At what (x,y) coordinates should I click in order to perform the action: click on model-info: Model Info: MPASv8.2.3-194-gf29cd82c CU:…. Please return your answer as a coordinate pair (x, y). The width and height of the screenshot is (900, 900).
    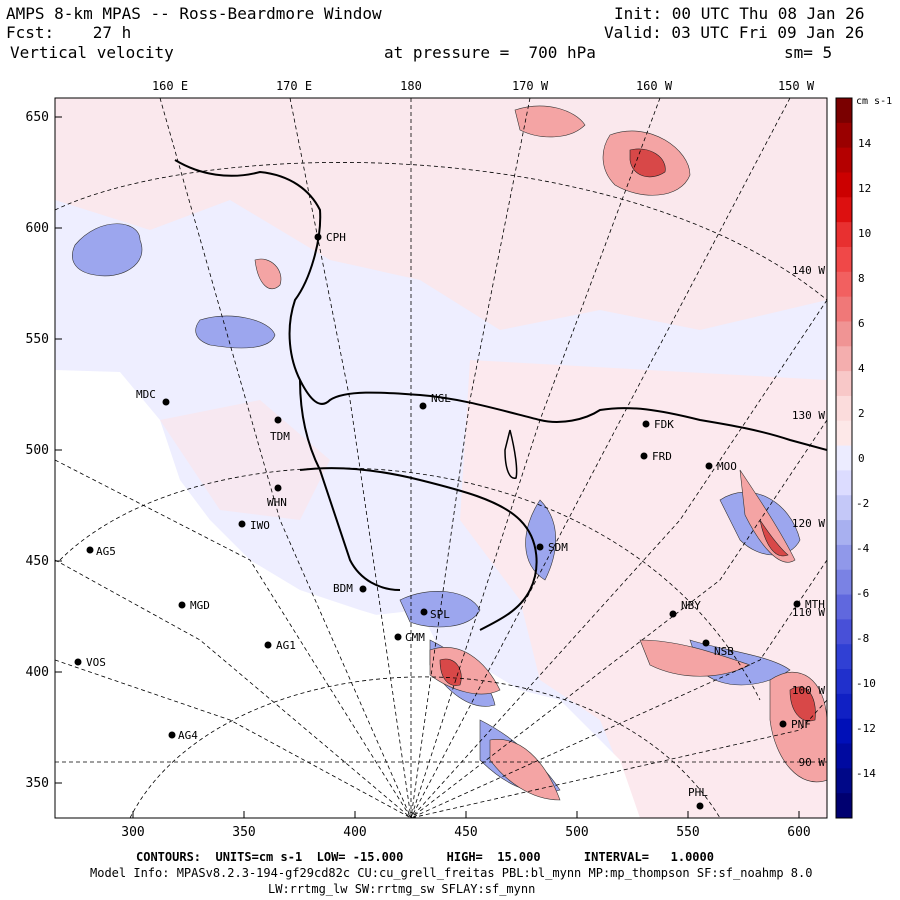
    Looking at the image, I should click on (451, 873).